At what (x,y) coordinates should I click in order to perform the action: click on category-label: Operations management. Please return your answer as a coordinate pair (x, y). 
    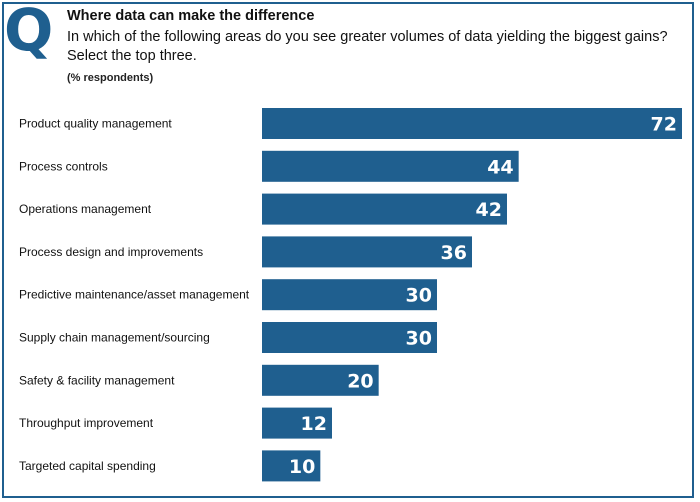
    Looking at the image, I should click on (85, 209).